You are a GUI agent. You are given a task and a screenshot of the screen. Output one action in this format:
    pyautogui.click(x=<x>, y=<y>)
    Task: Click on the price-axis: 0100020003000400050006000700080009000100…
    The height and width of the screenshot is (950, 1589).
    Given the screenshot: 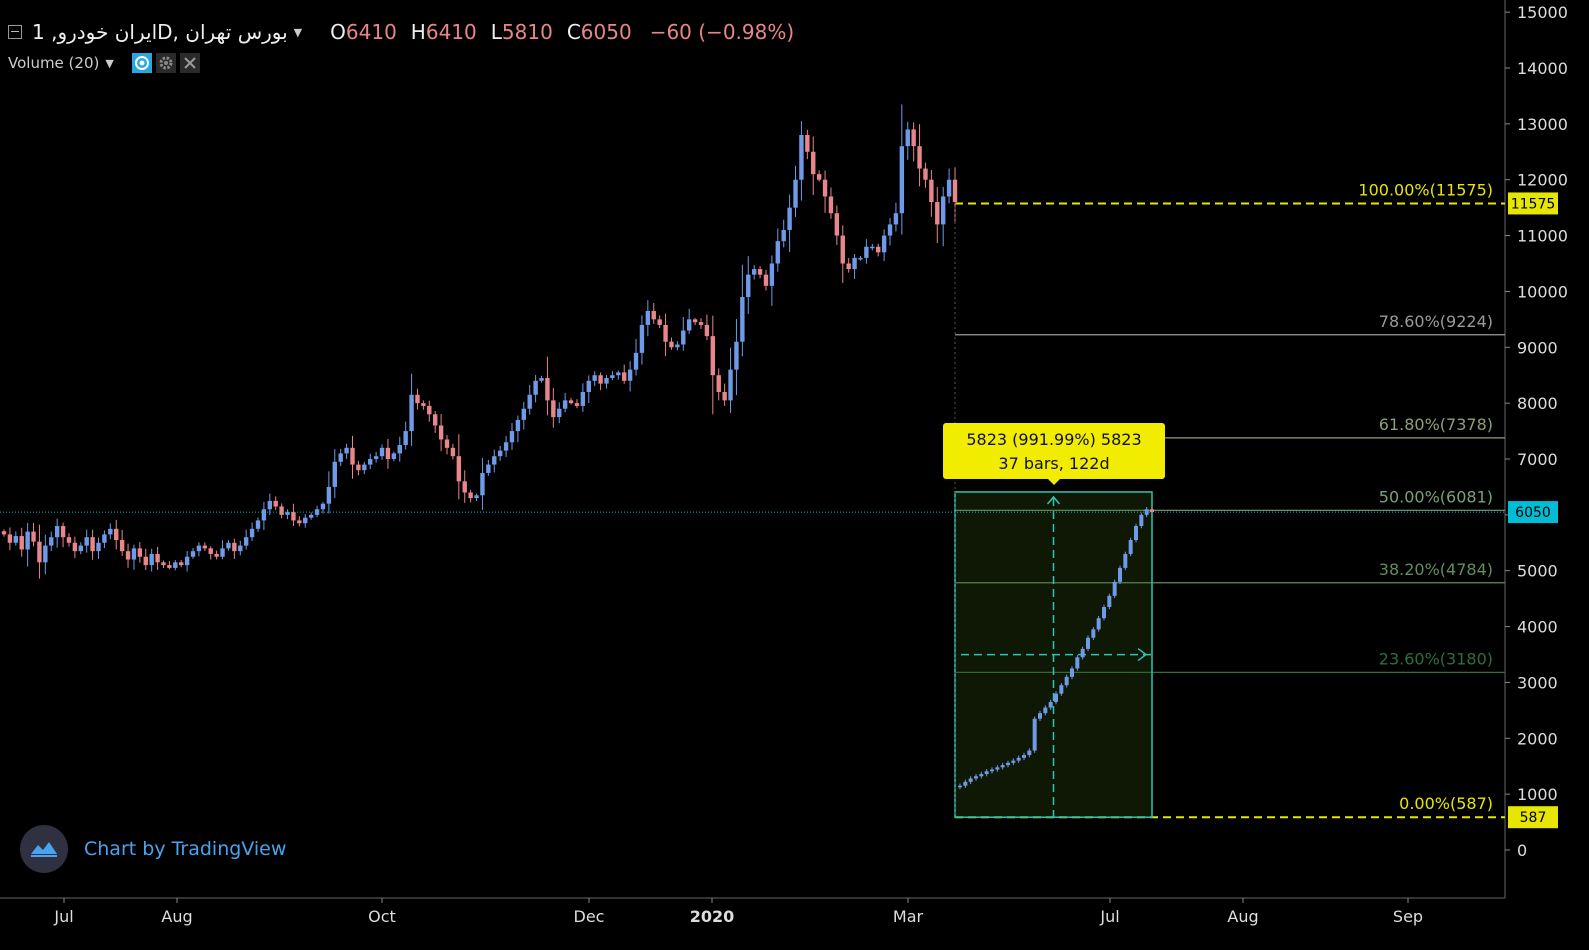 What is the action you would take?
    pyautogui.click(x=1536, y=431)
    